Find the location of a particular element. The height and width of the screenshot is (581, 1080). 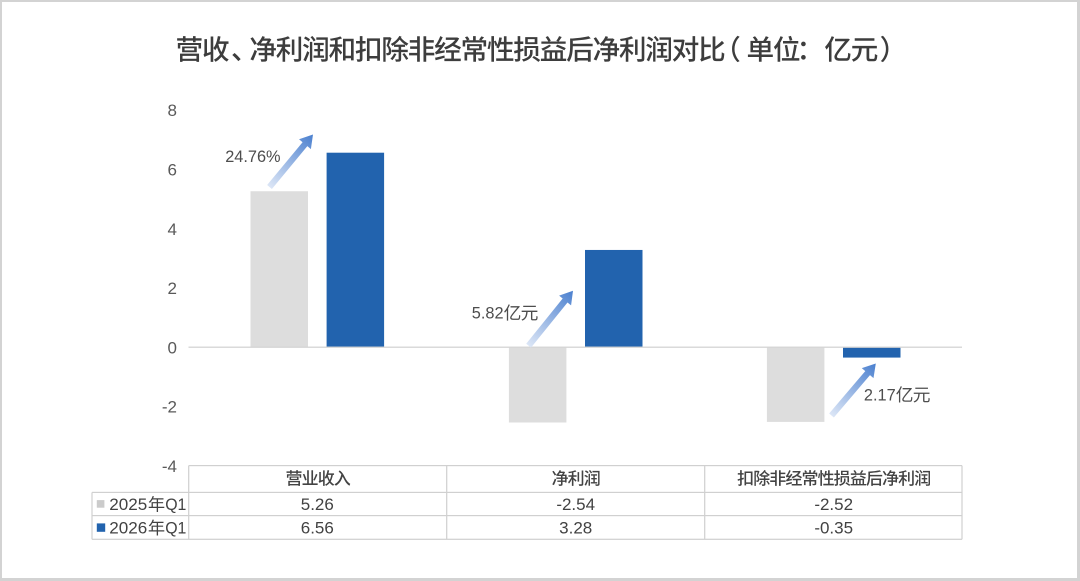

svg-text: 8 is located at coordinates (172, 110).